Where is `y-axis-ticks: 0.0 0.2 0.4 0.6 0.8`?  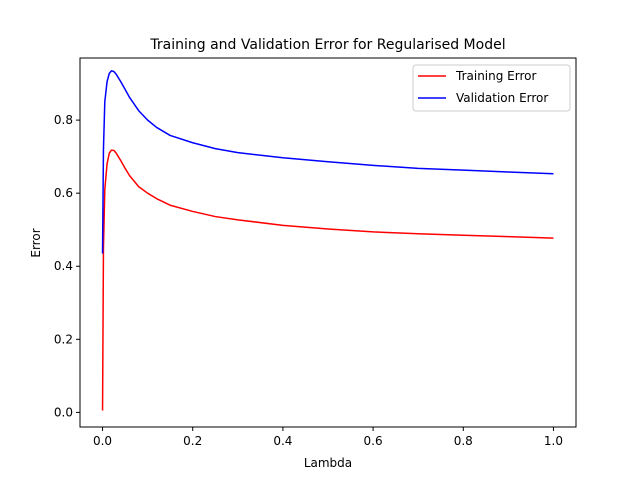
y-axis-ticks: 0.0 0.2 0.4 0.6 0.8 is located at coordinates (67, 266).